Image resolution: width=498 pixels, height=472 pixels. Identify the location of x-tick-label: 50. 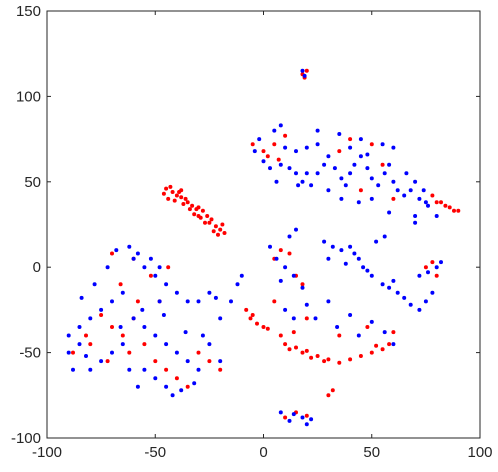
(371, 452).